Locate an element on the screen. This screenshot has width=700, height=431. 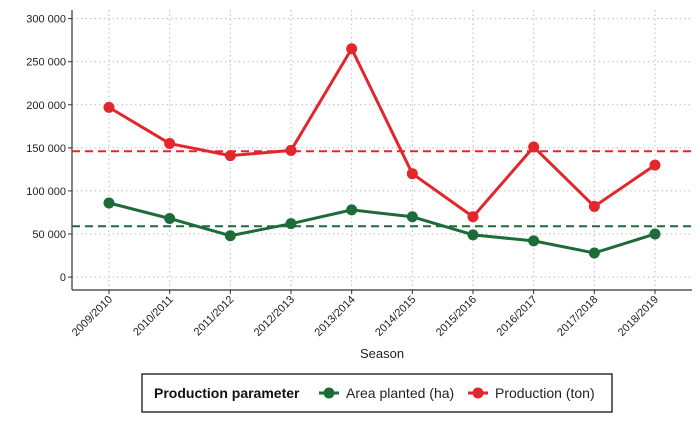
y-tick-label: 300 000 is located at coordinates (46, 20).